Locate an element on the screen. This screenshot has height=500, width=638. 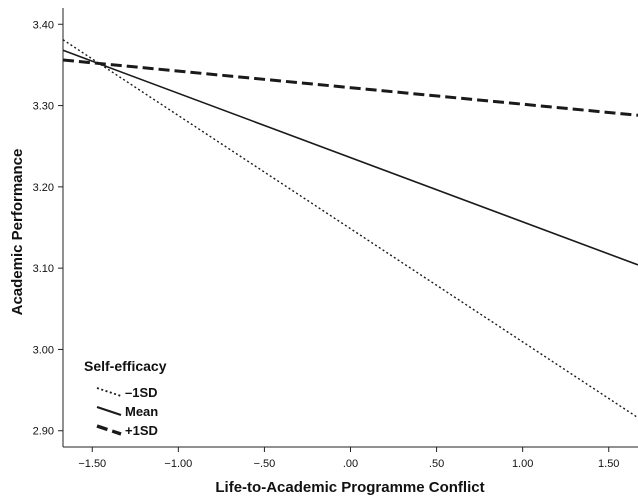
legend-label: +1SD is located at coordinates (141, 430).